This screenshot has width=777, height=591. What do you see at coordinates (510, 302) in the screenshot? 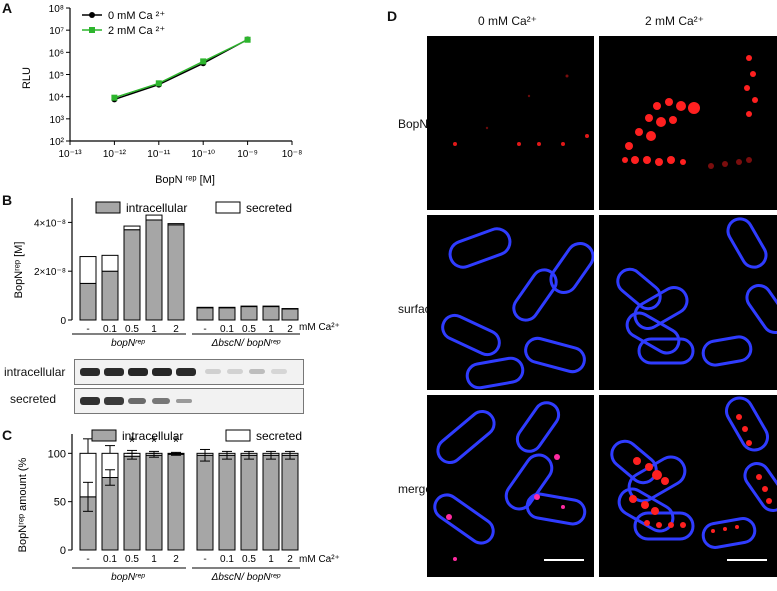
I see `micrograph-surface-0mm` at bounding box center [510, 302].